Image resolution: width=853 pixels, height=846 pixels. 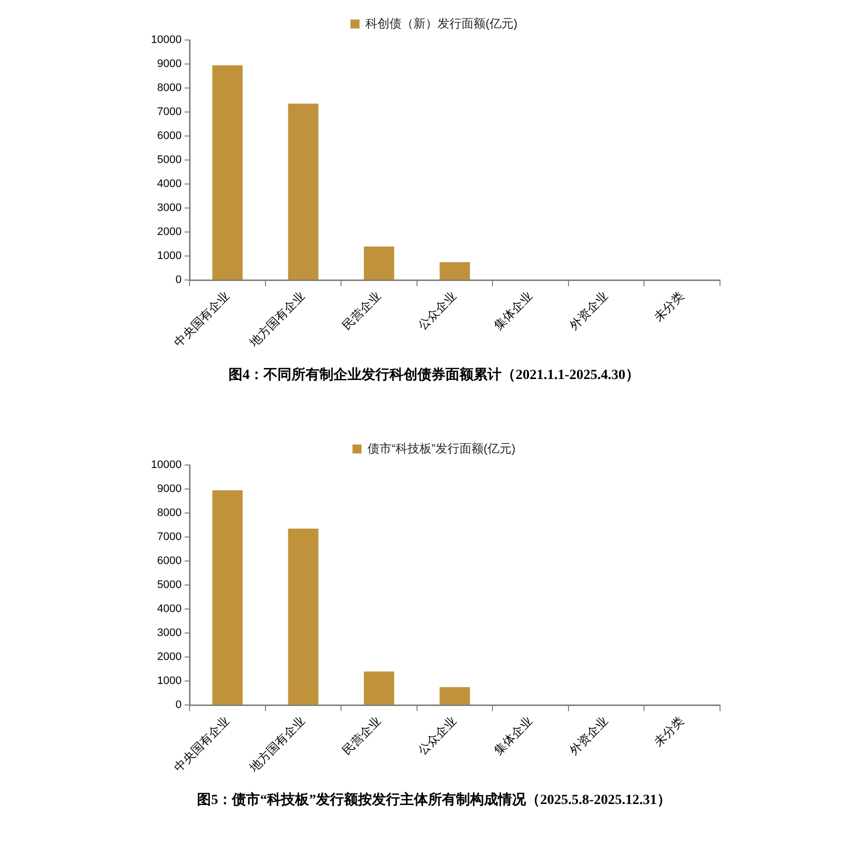 I want to click on text: 图4：不同所有制企业发行科创债券面额累计（2021.1.1-2025.4.30）, so click(x=434, y=375).